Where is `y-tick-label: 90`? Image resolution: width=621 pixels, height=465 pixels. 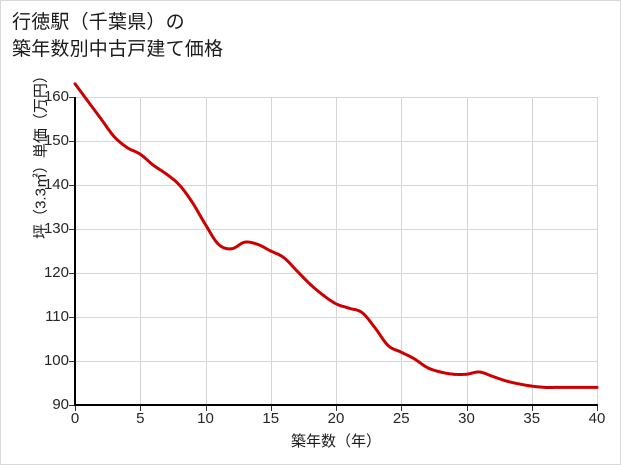 y-tick-label: 90 is located at coordinates (60, 404).